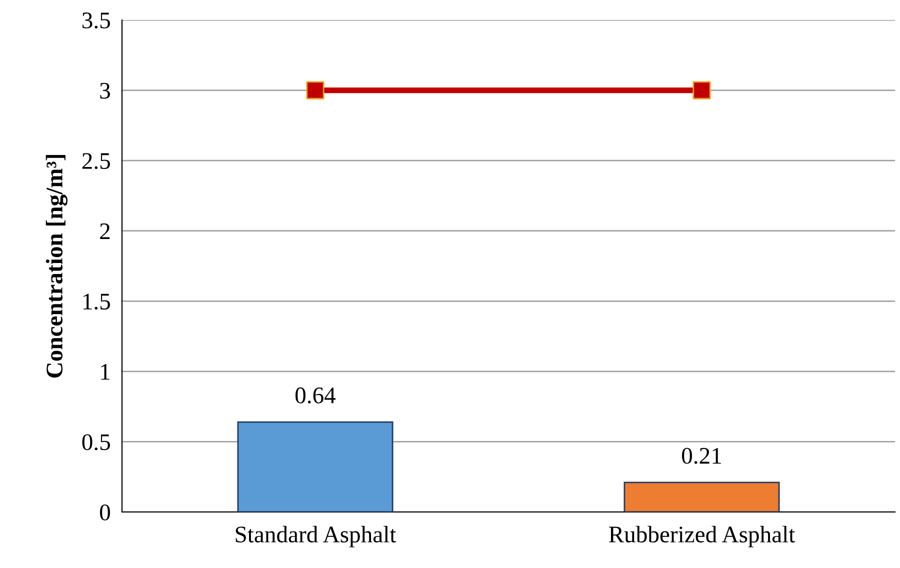 This screenshot has height=568, width=900. What do you see at coordinates (57, 266) in the screenshot?
I see `y-axis-title: Concentration [ng/m³]` at bounding box center [57, 266].